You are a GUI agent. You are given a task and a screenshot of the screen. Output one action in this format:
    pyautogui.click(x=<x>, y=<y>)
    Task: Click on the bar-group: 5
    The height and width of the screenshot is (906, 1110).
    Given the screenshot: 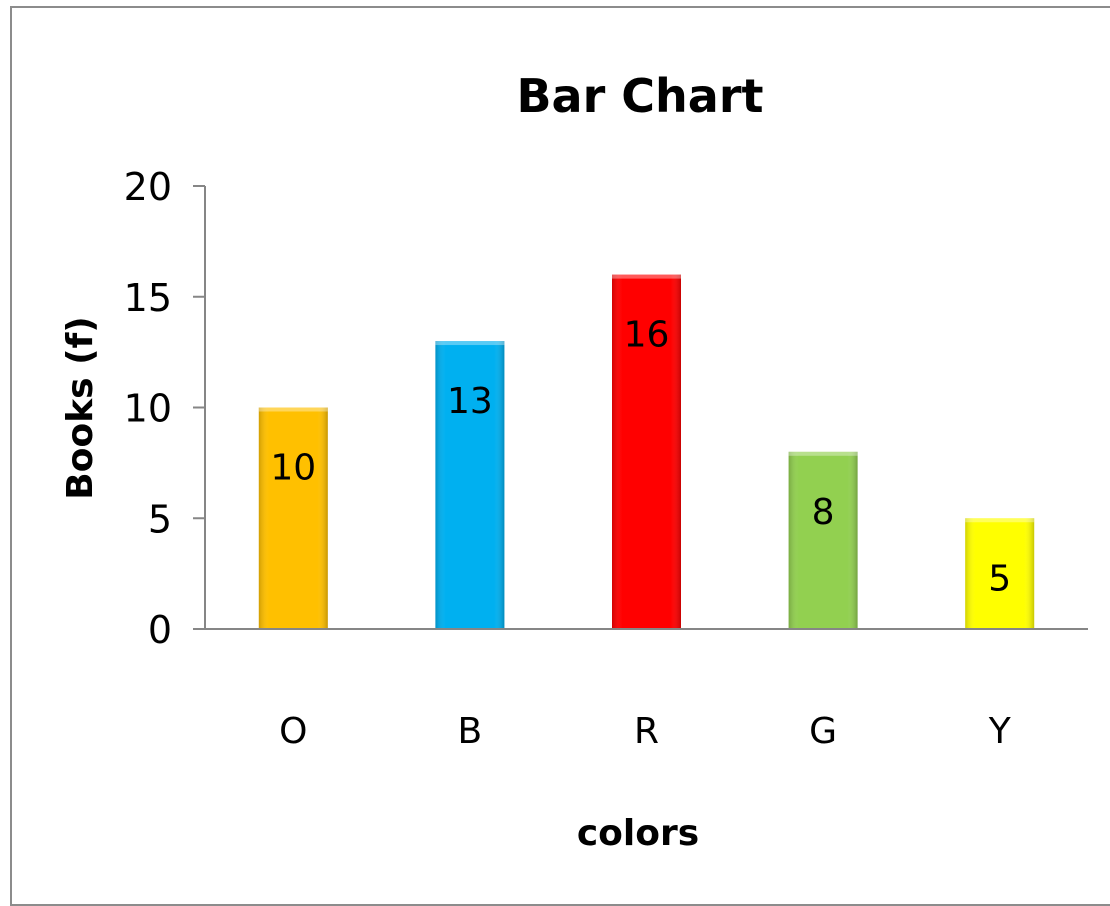 What is the action you would take?
    pyautogui.click(x=1000, y=573)
    